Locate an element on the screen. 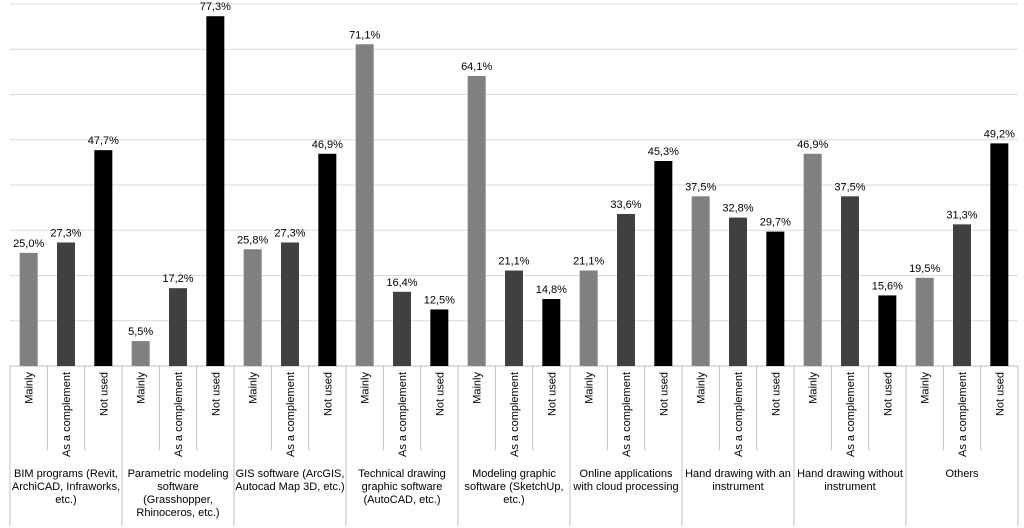  data-label: 19,5% is located at coordinates (924, 269).